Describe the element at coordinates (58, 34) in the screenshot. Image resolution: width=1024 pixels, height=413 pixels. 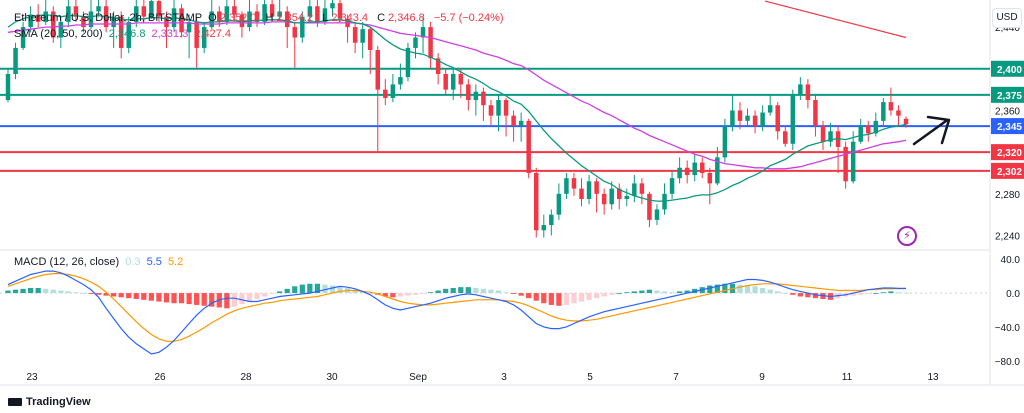
I see `sma-label: SMA (20, 50, 200)` at that location.